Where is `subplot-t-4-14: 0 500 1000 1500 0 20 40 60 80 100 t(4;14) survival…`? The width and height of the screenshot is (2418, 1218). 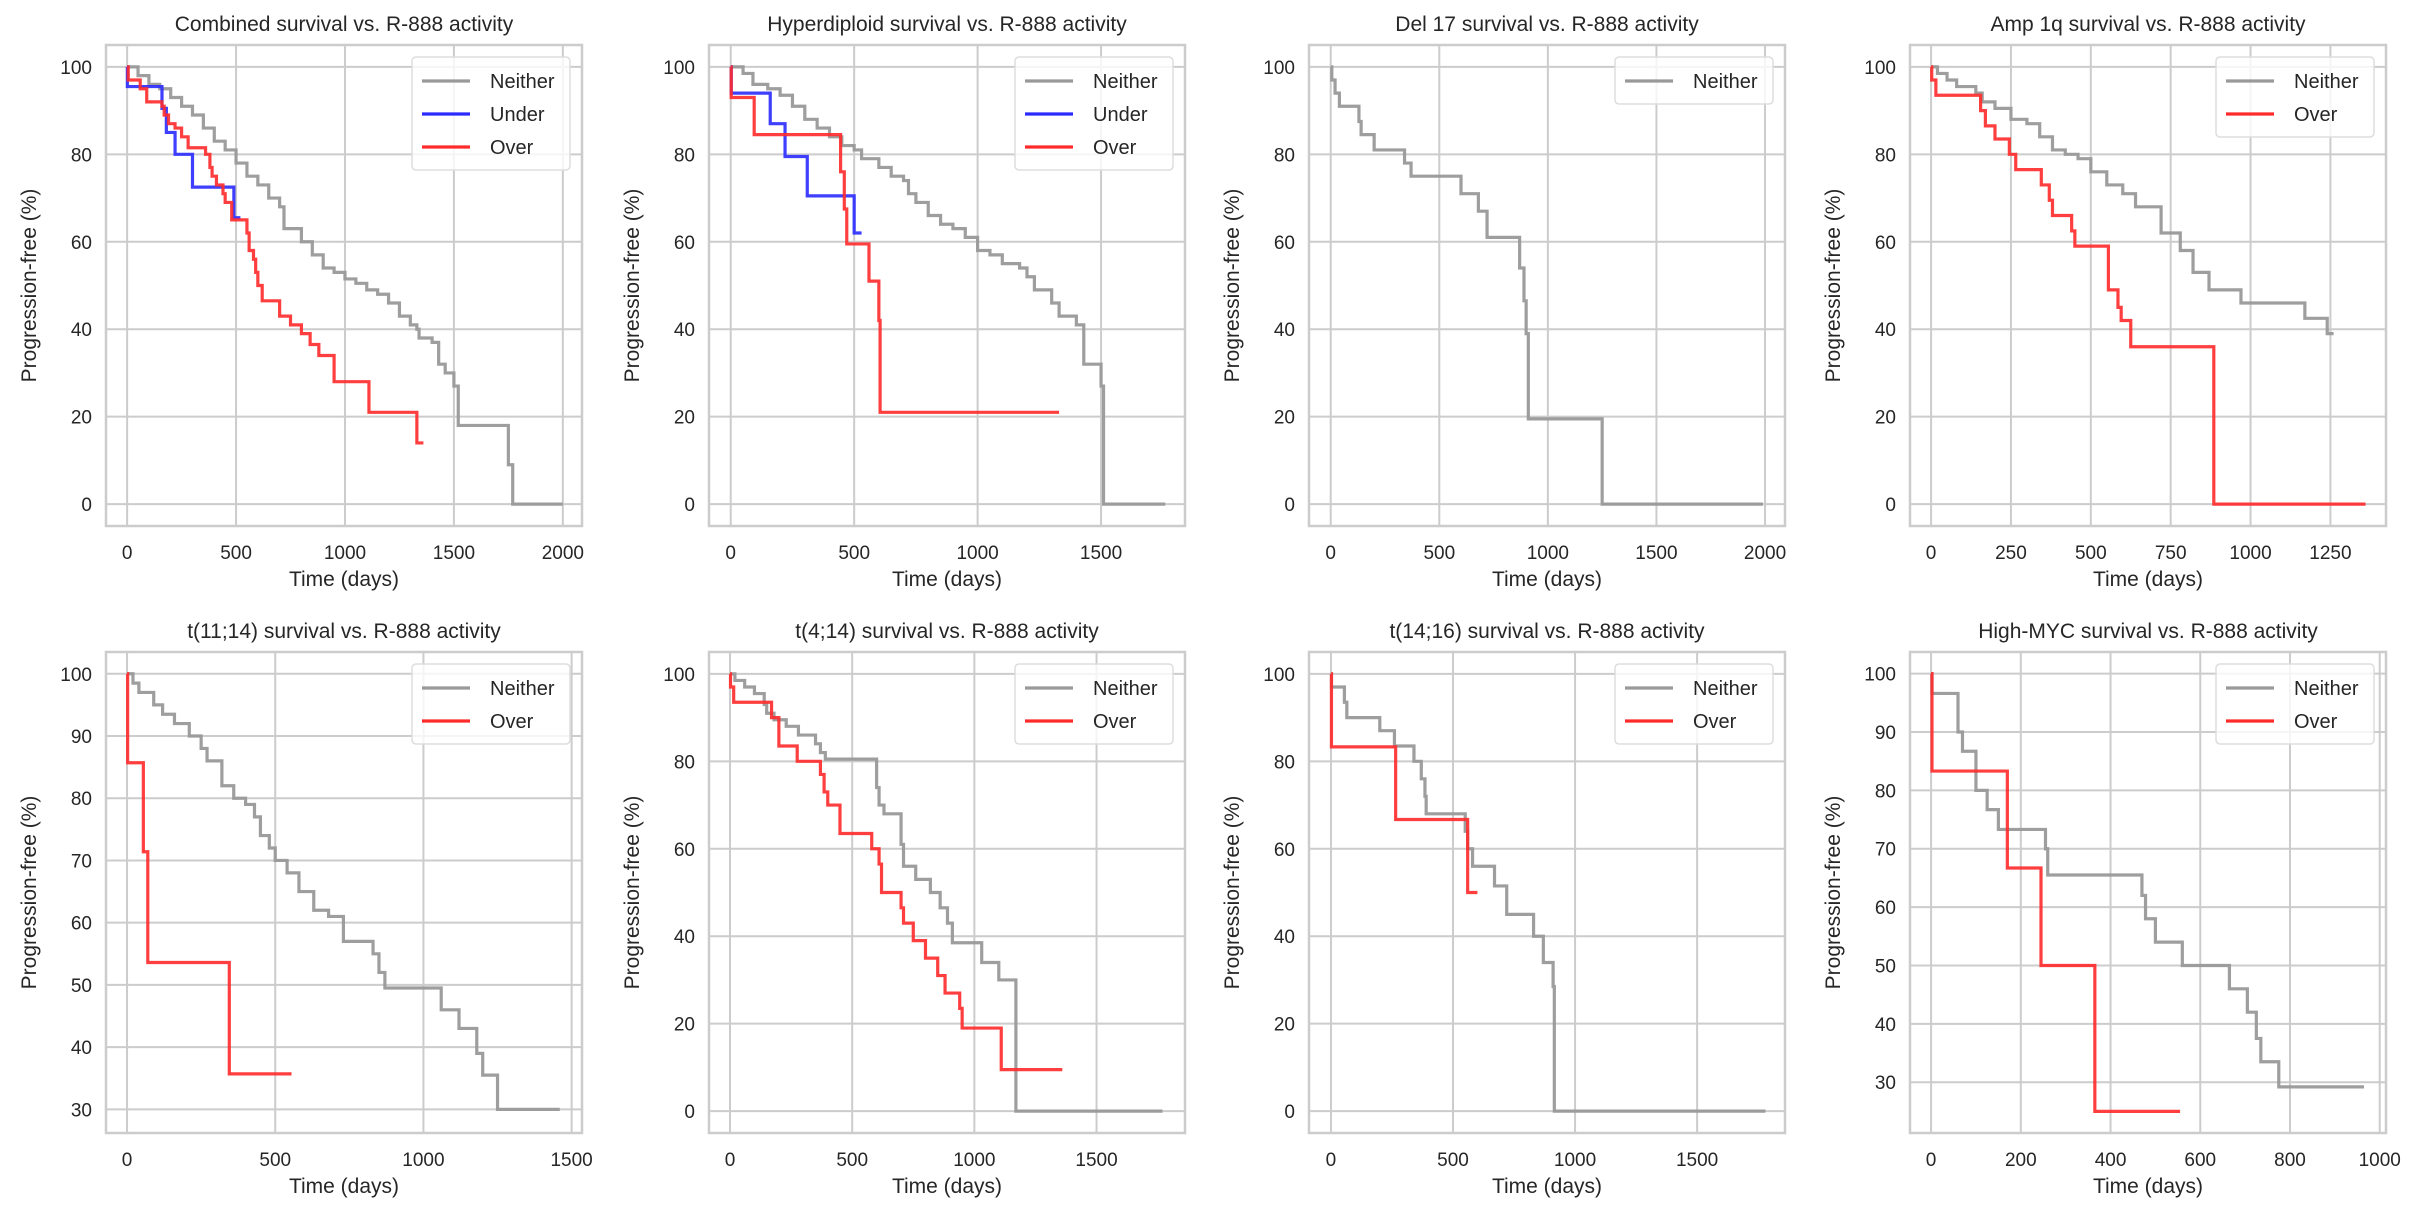
subplot-t-4-14: 0 500 1000 1500 0 20 40 60 80 100 t(4;14) survival… is located at coordinates (904, 909).